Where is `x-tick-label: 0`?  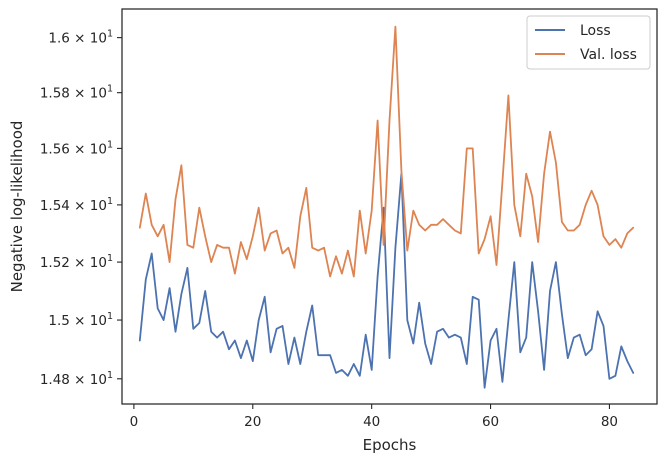
x-tick-label: 0 is located at coordinates (134, 422).